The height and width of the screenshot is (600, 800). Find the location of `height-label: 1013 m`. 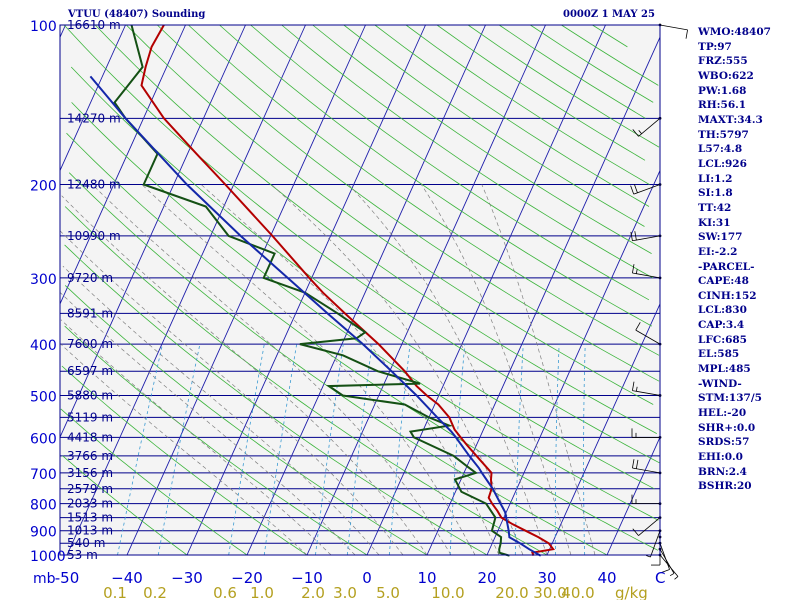

height-label: 1013 m is located at coordinates (90, 531).